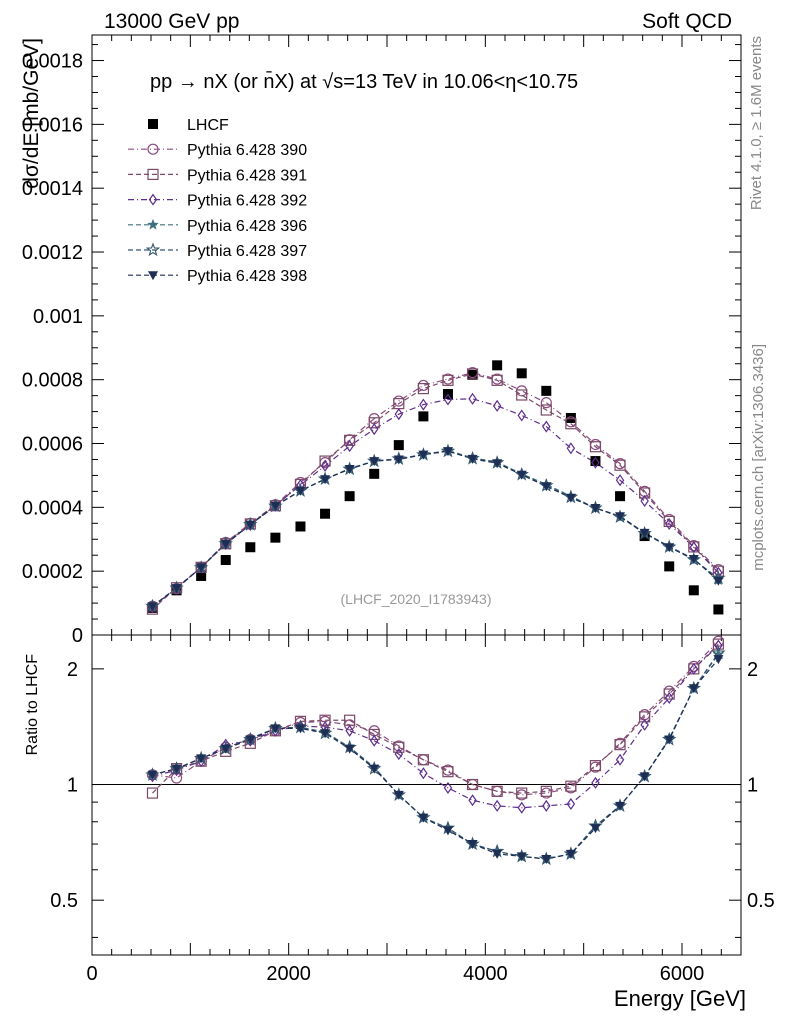  I want to click on mcplots-label: mcplots.cern.ch [arXiv:1306.3436], so click(758, 457).